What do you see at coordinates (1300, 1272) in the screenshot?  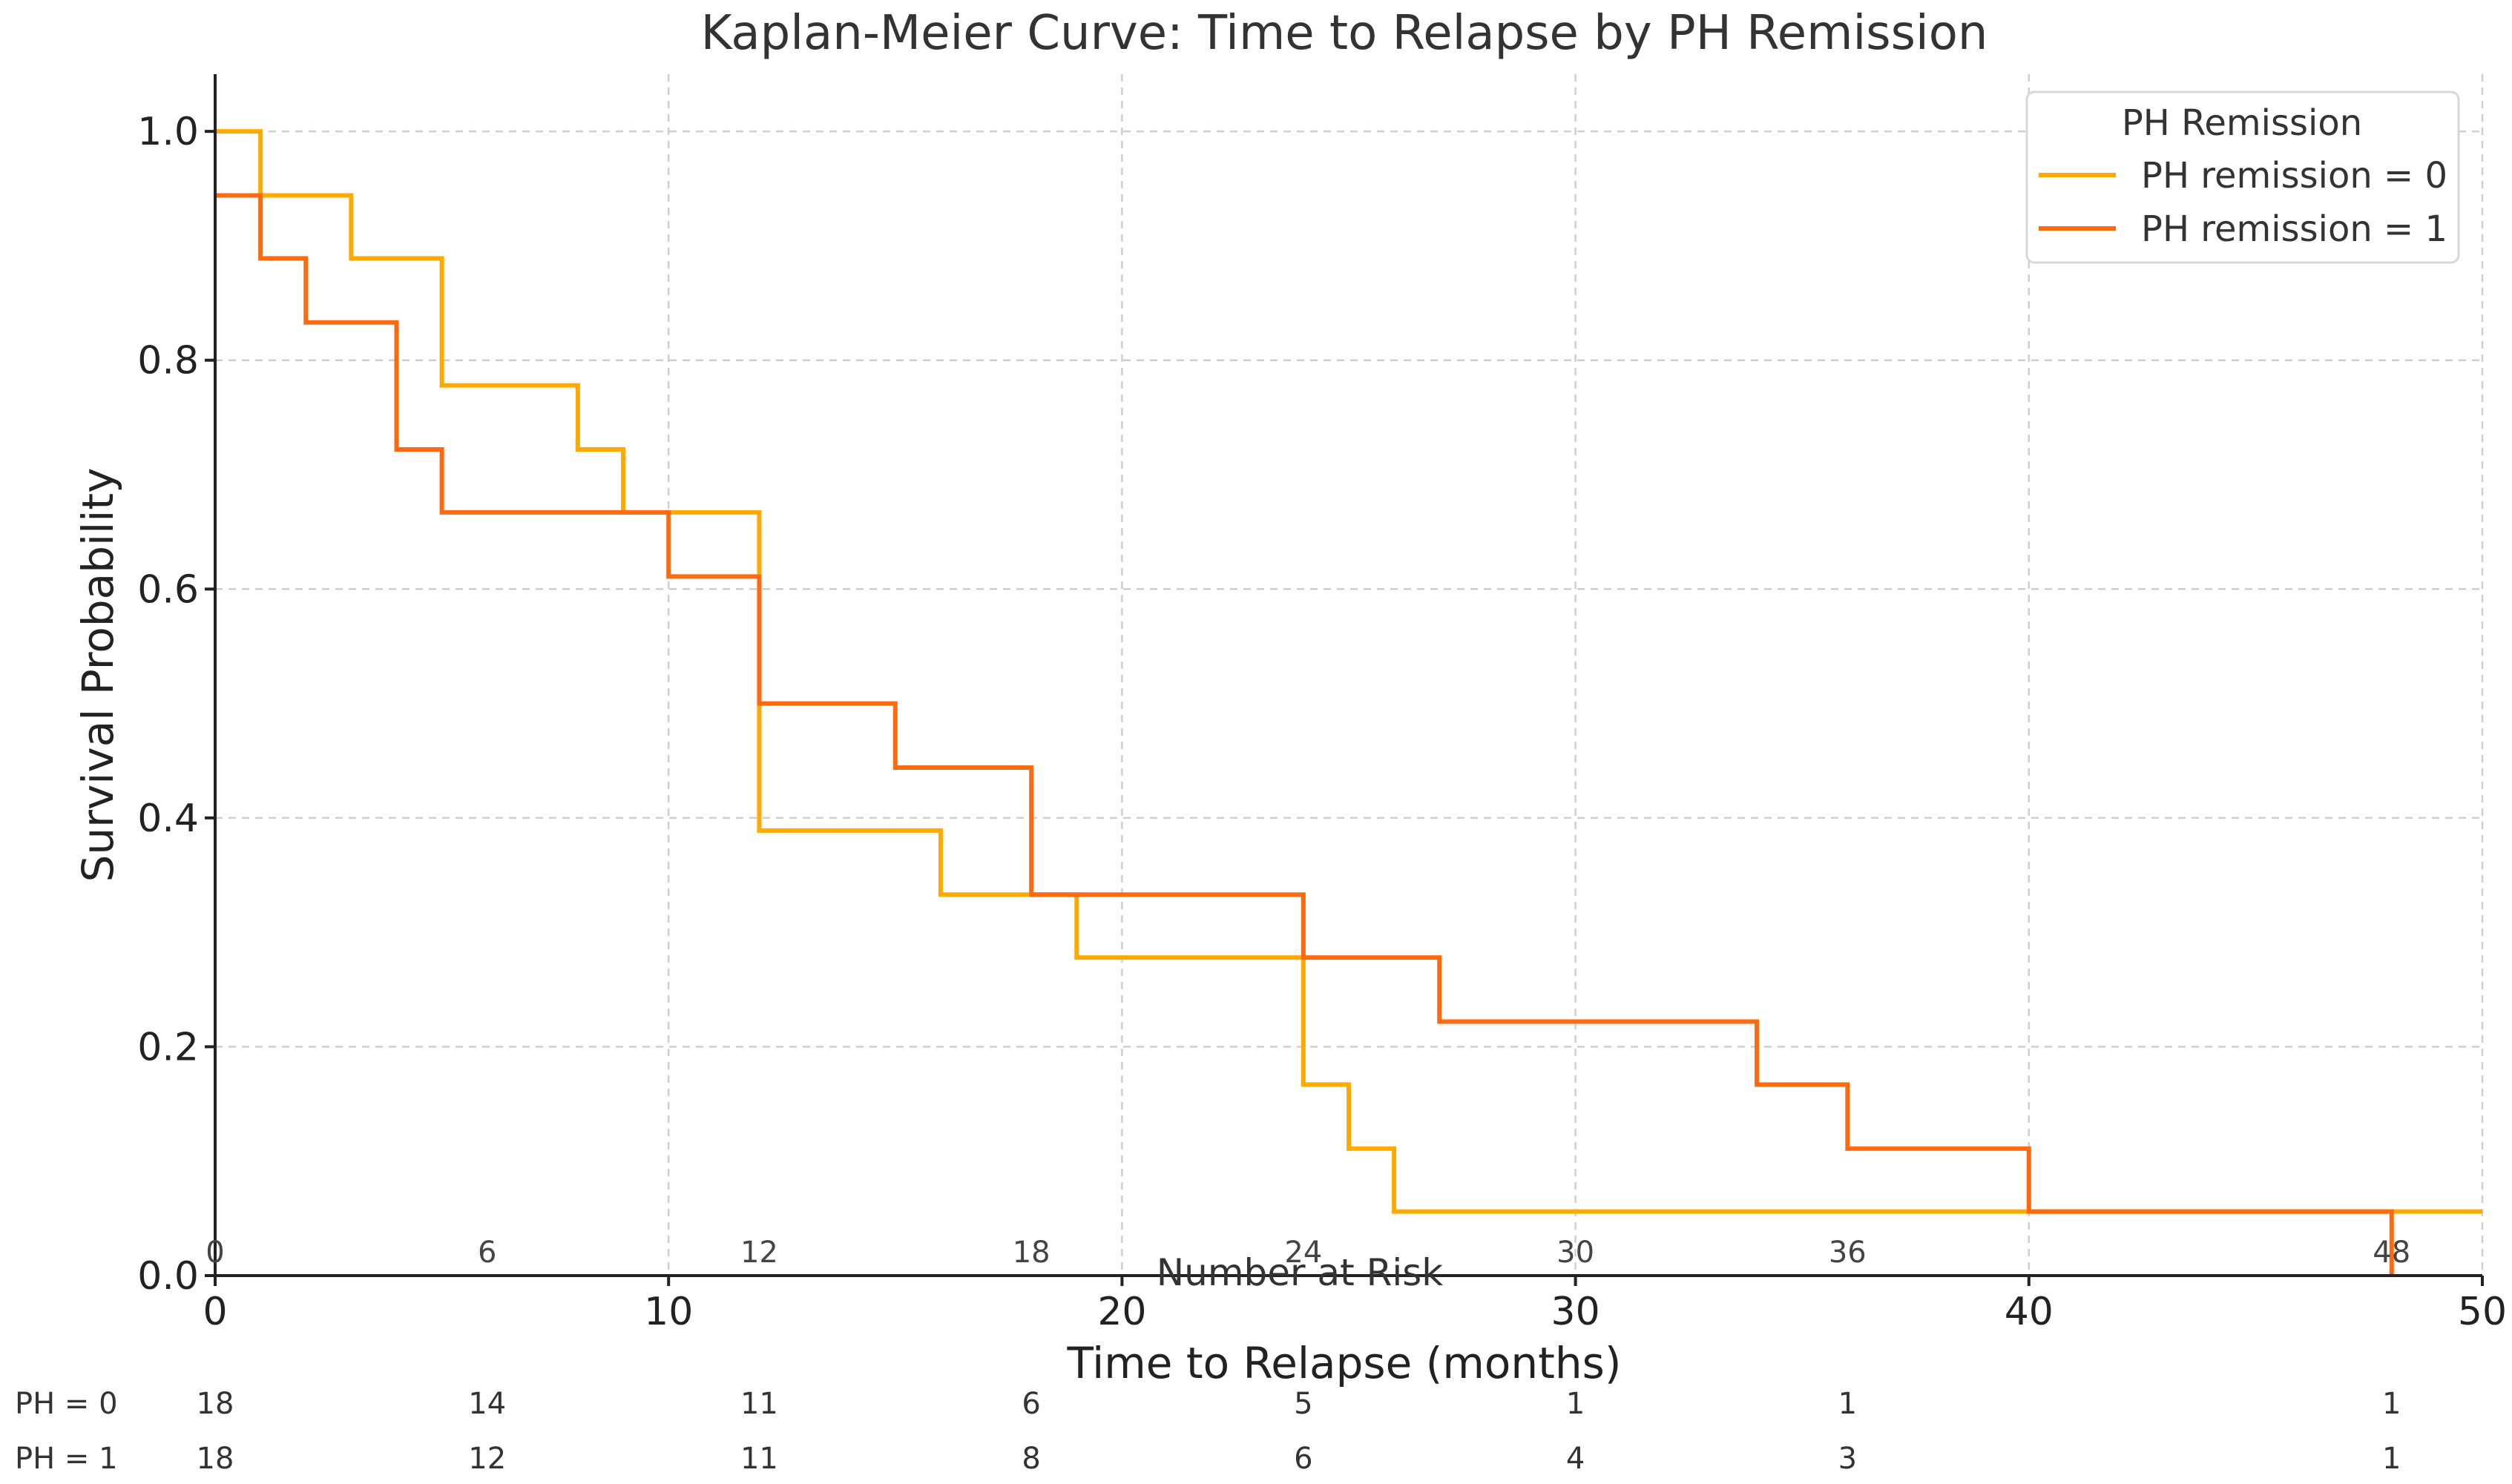 I see `risk-table-title: Number at Risk` at bounding box center [1300, 1272].